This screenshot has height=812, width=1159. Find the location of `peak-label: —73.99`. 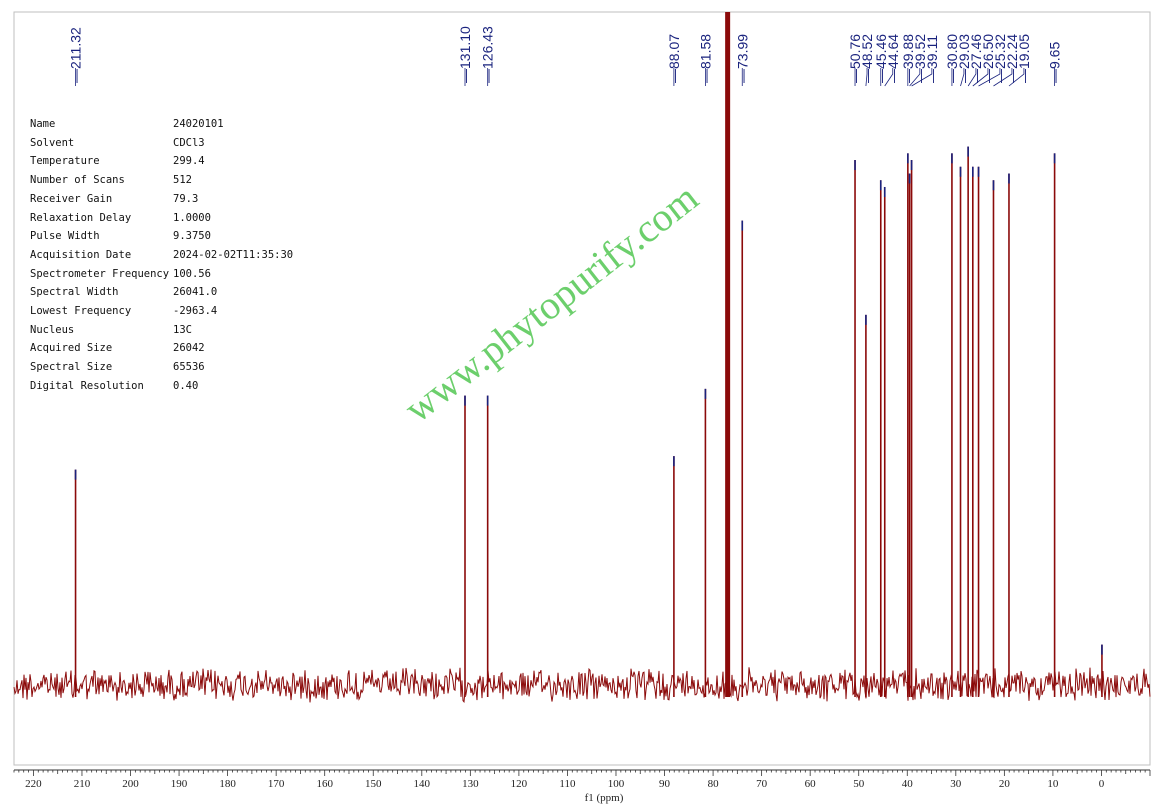

peak-label: —73.99 is located at coordinates (742, 60).